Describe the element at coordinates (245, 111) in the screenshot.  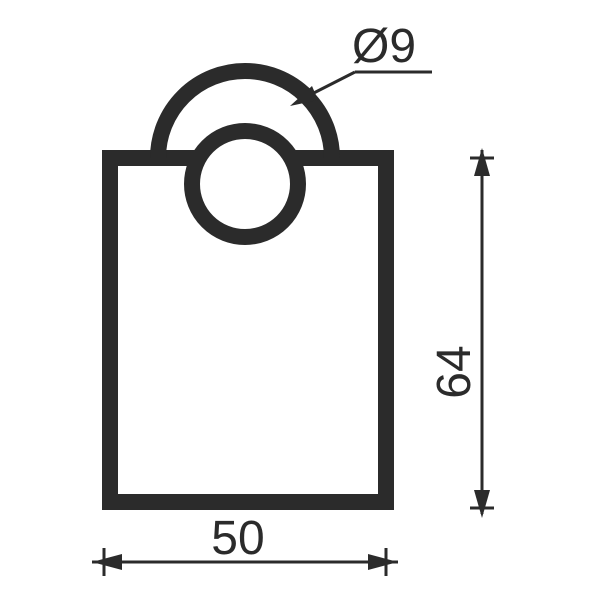
I see `shackle-outer-arch` at that location.